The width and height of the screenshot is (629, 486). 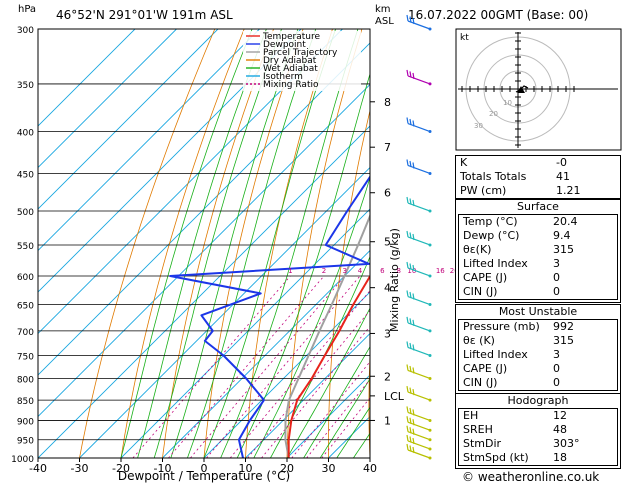 I want to click on surface-row-thetae: θε(K) 315, so click(x=518, y=249).